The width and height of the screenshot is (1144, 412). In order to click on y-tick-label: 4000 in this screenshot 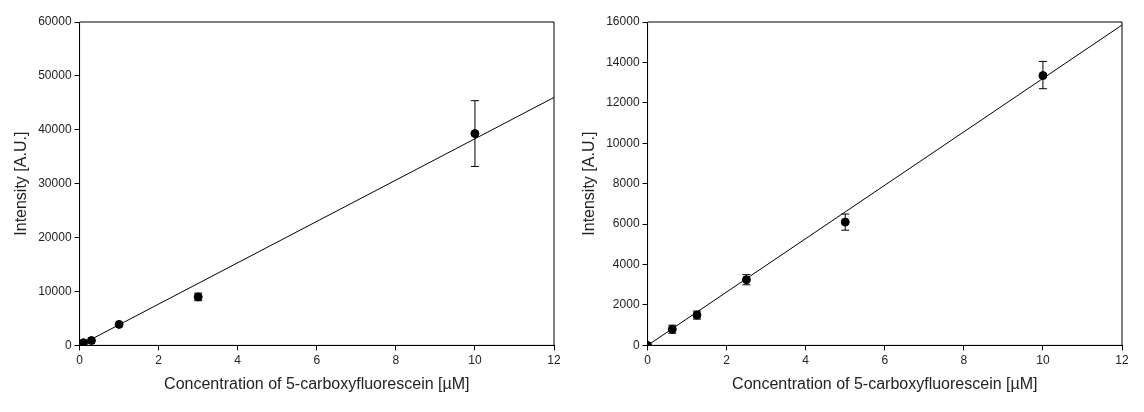, I will do `click(626, 263)`.